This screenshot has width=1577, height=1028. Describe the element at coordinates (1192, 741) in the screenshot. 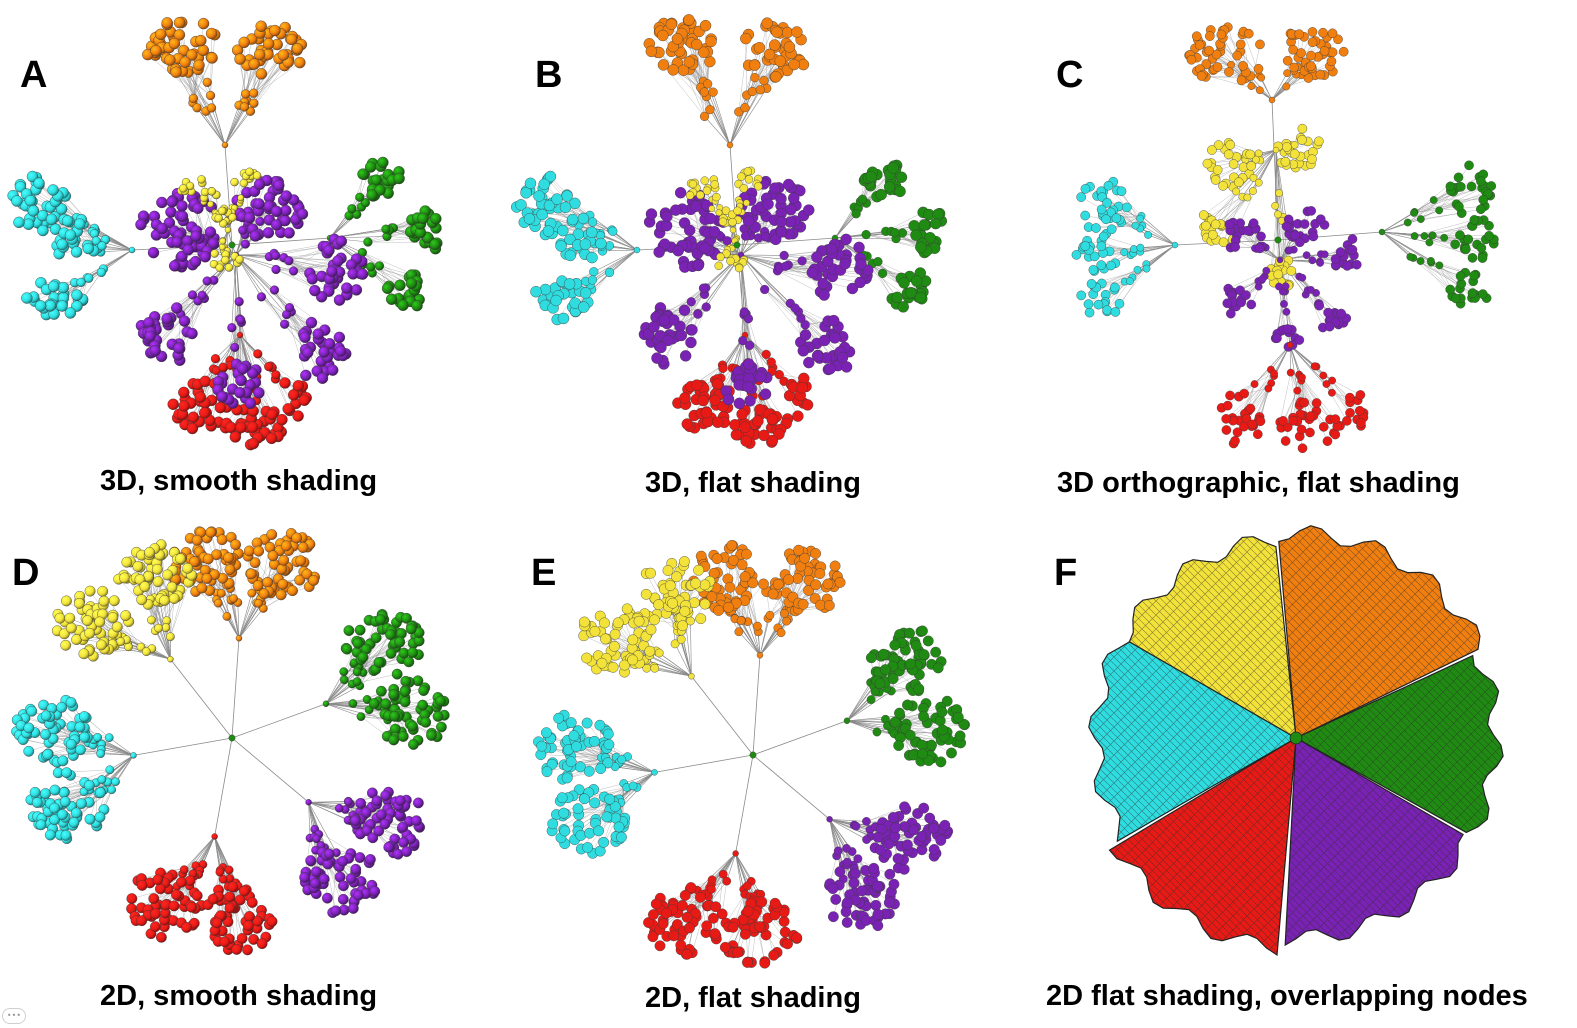

I see `cells-cyan` at that location.